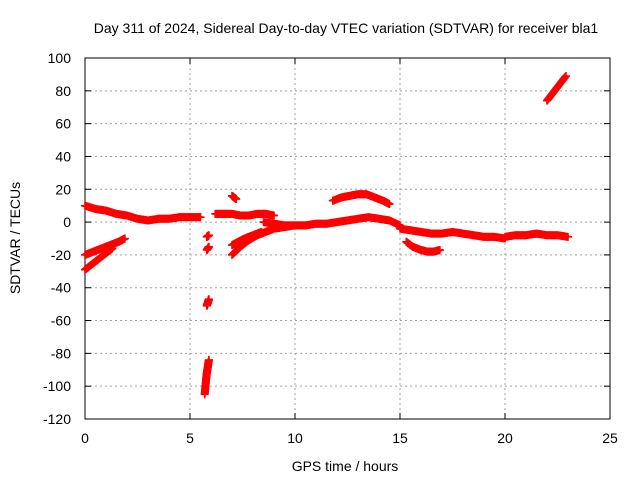  Describe the element at coordinates (247, 238) in the screenshot. I see `series-arc-7-8h` at that location.